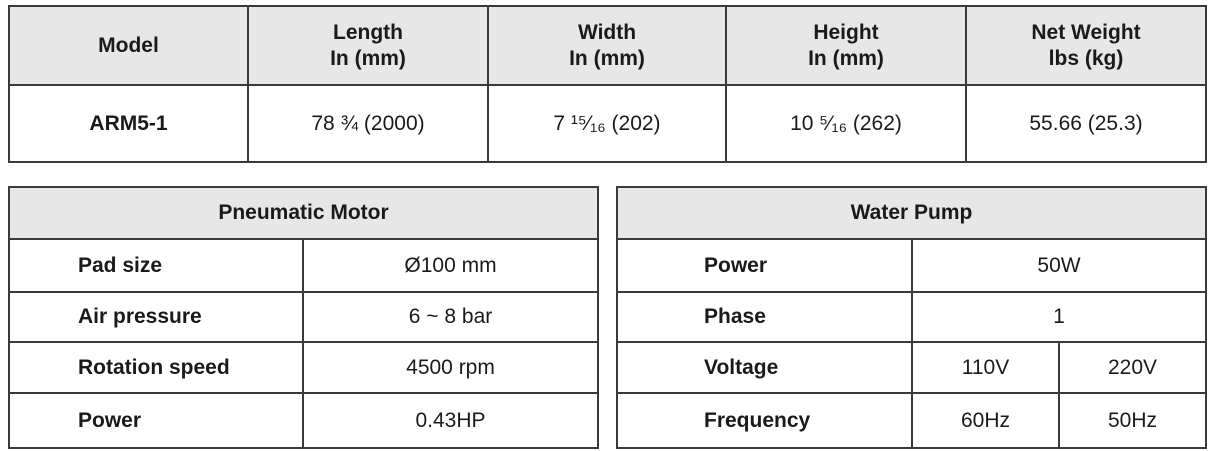  I want to click on header-cell: Height In (mm), so click(846, 45).